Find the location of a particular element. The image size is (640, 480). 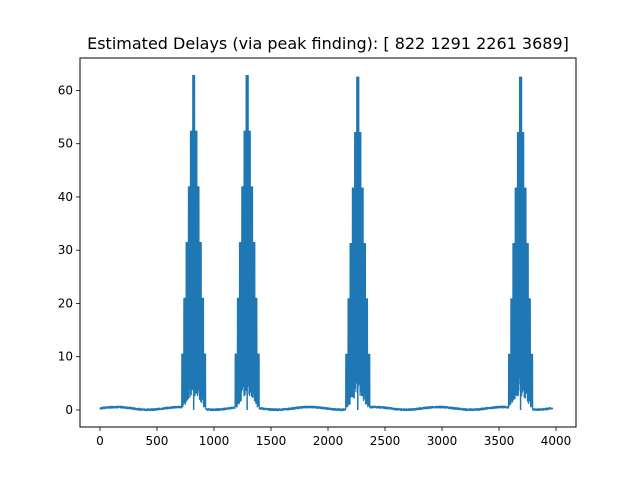

y-tick-label: 60 is located at coordinates (65, 90).